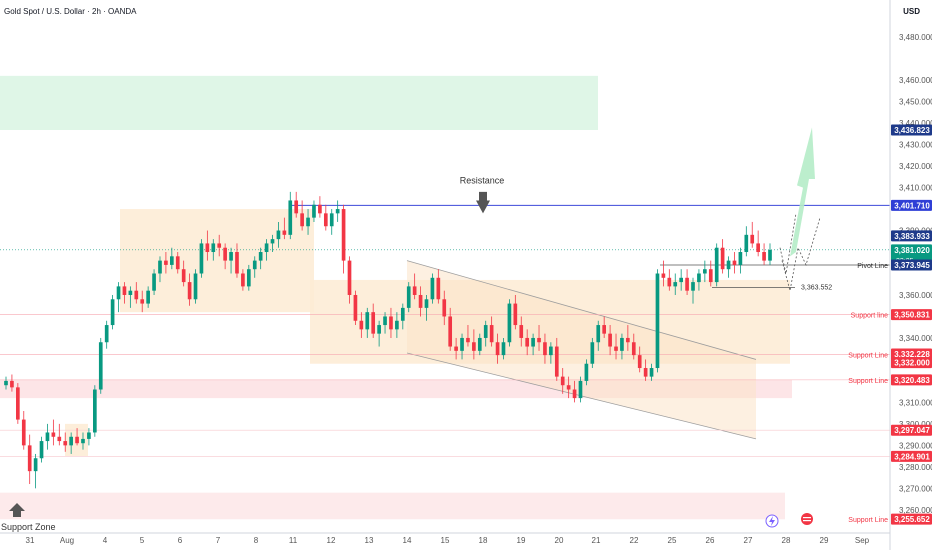 This screenshot has width=932, height=550. What do you see at coordinates (521, 540) in the screenshot?
I see `date-label-19: 19` at bounding box center [521, 540].